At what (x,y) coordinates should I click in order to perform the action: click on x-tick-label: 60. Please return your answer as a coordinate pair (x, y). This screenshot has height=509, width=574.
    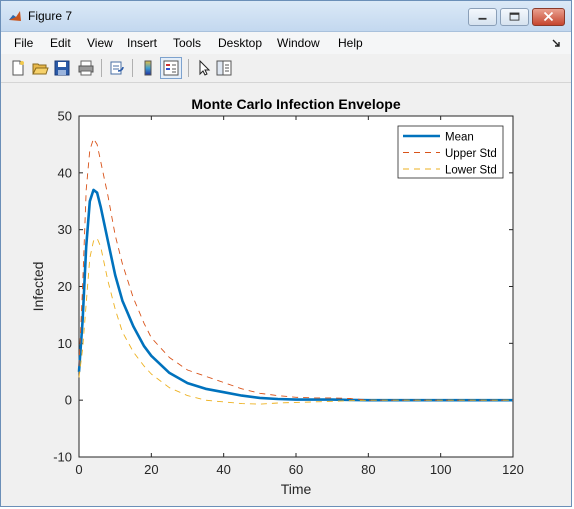
    Looking at the image, I should click on (296, 469).